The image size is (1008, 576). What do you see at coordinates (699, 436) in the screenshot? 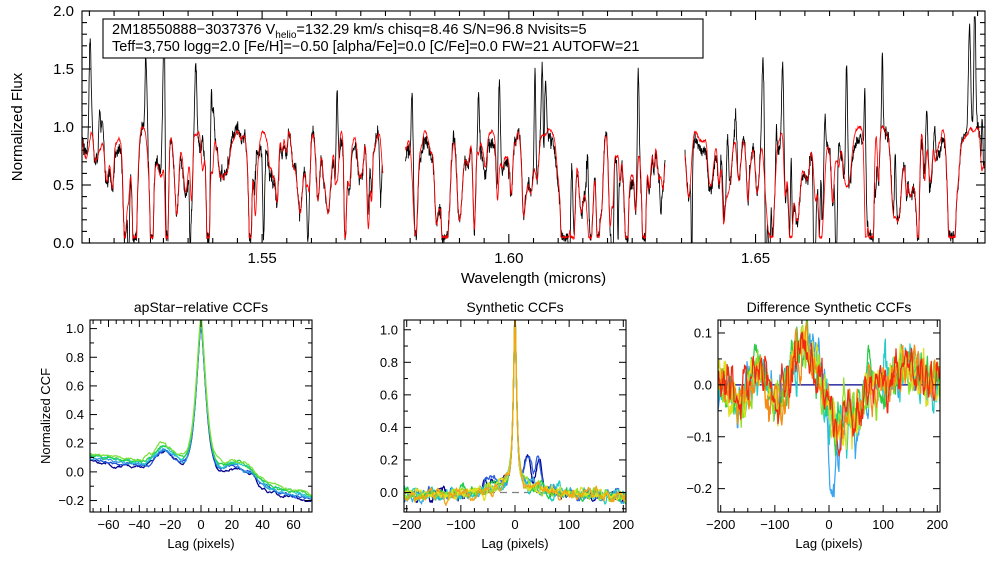
I see `difference-synthetic-ccfs-ytick-label: −0.1` at bounding box center [699, 436].